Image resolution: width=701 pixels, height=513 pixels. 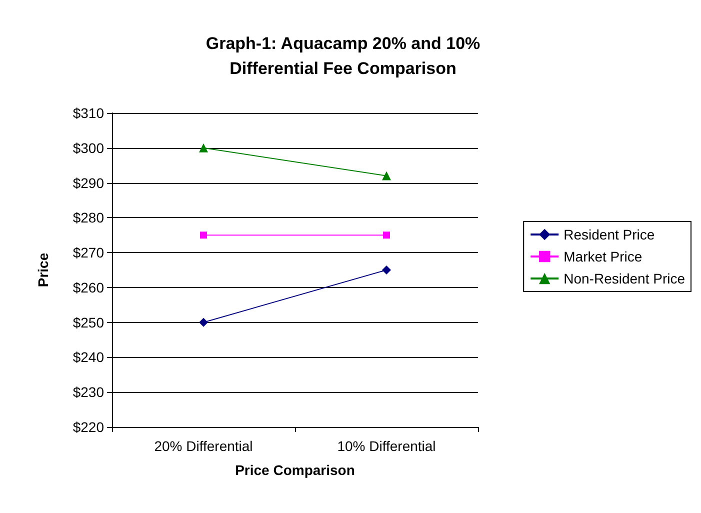 What do you see at coordinates (88, 322) in the screenshot?
I see `y-tick-label: $250` at bounding box center [88, 322].